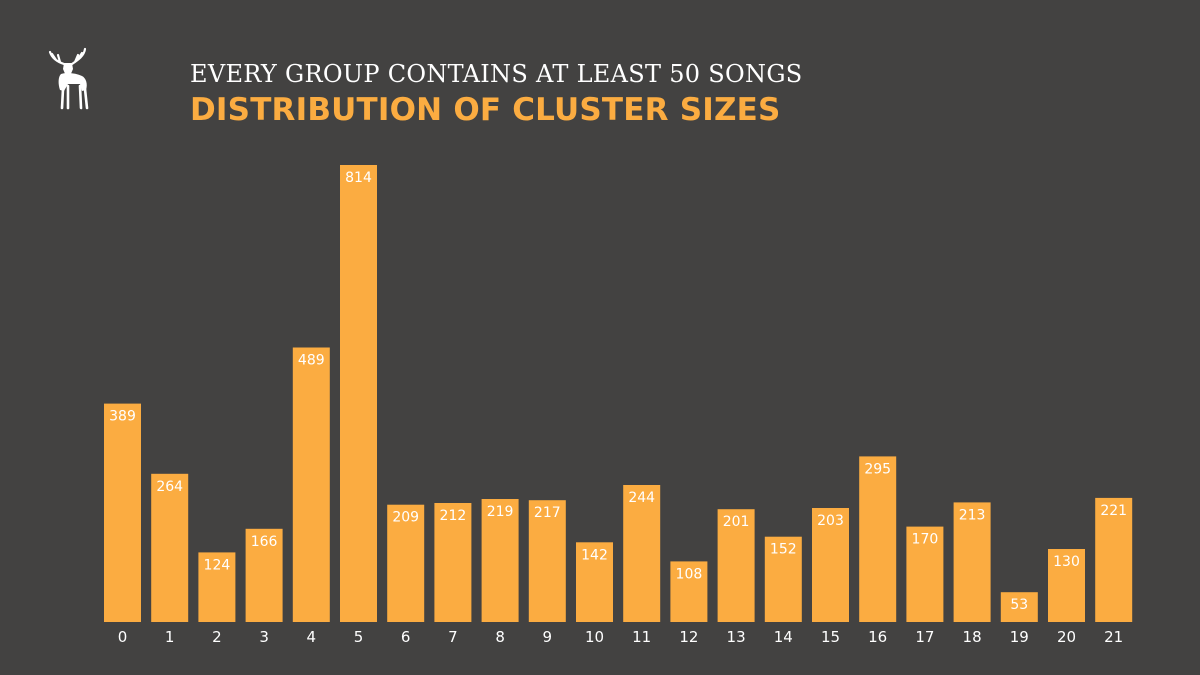 The height and width of the screenshot is (675, 1200). What do you see at coordinates (1066, 637) in the screenshot?
I see `x-tick-label-20: 20` at bounding box center [1066, 637].